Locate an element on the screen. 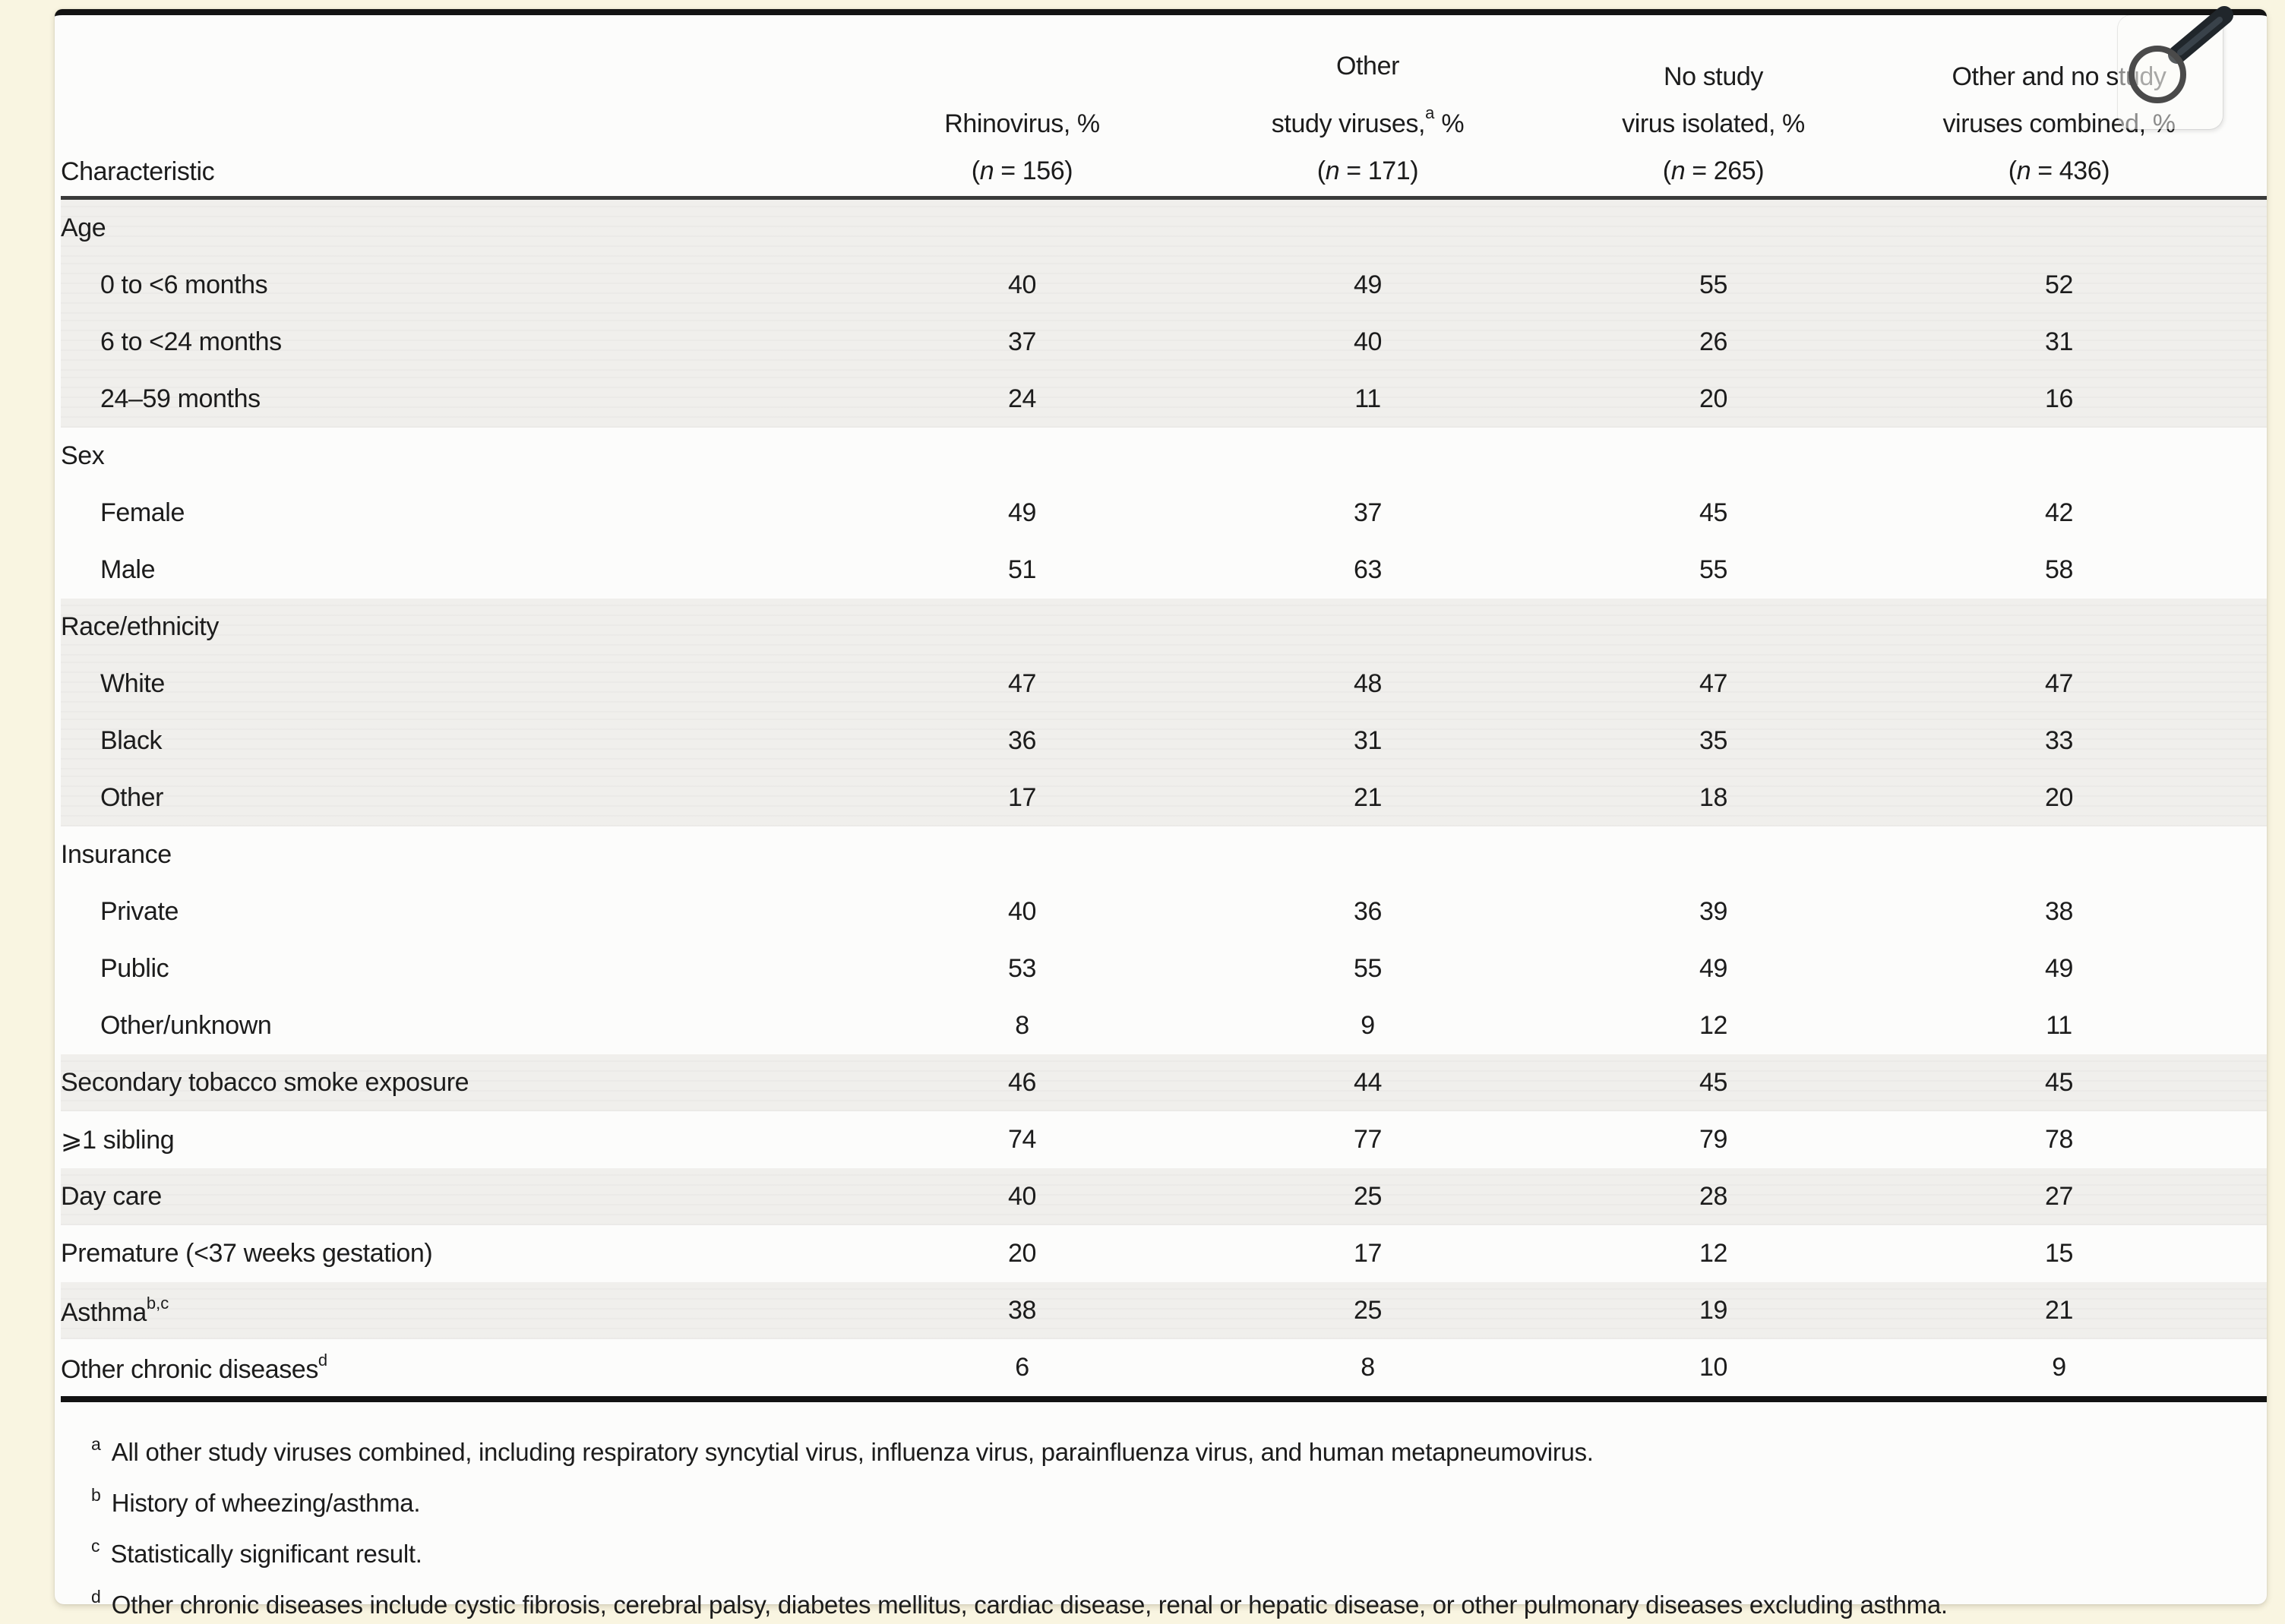 This screenshot has width=2285, height=1624. value-cell: 9 is located at coordinates (2059, 1367).